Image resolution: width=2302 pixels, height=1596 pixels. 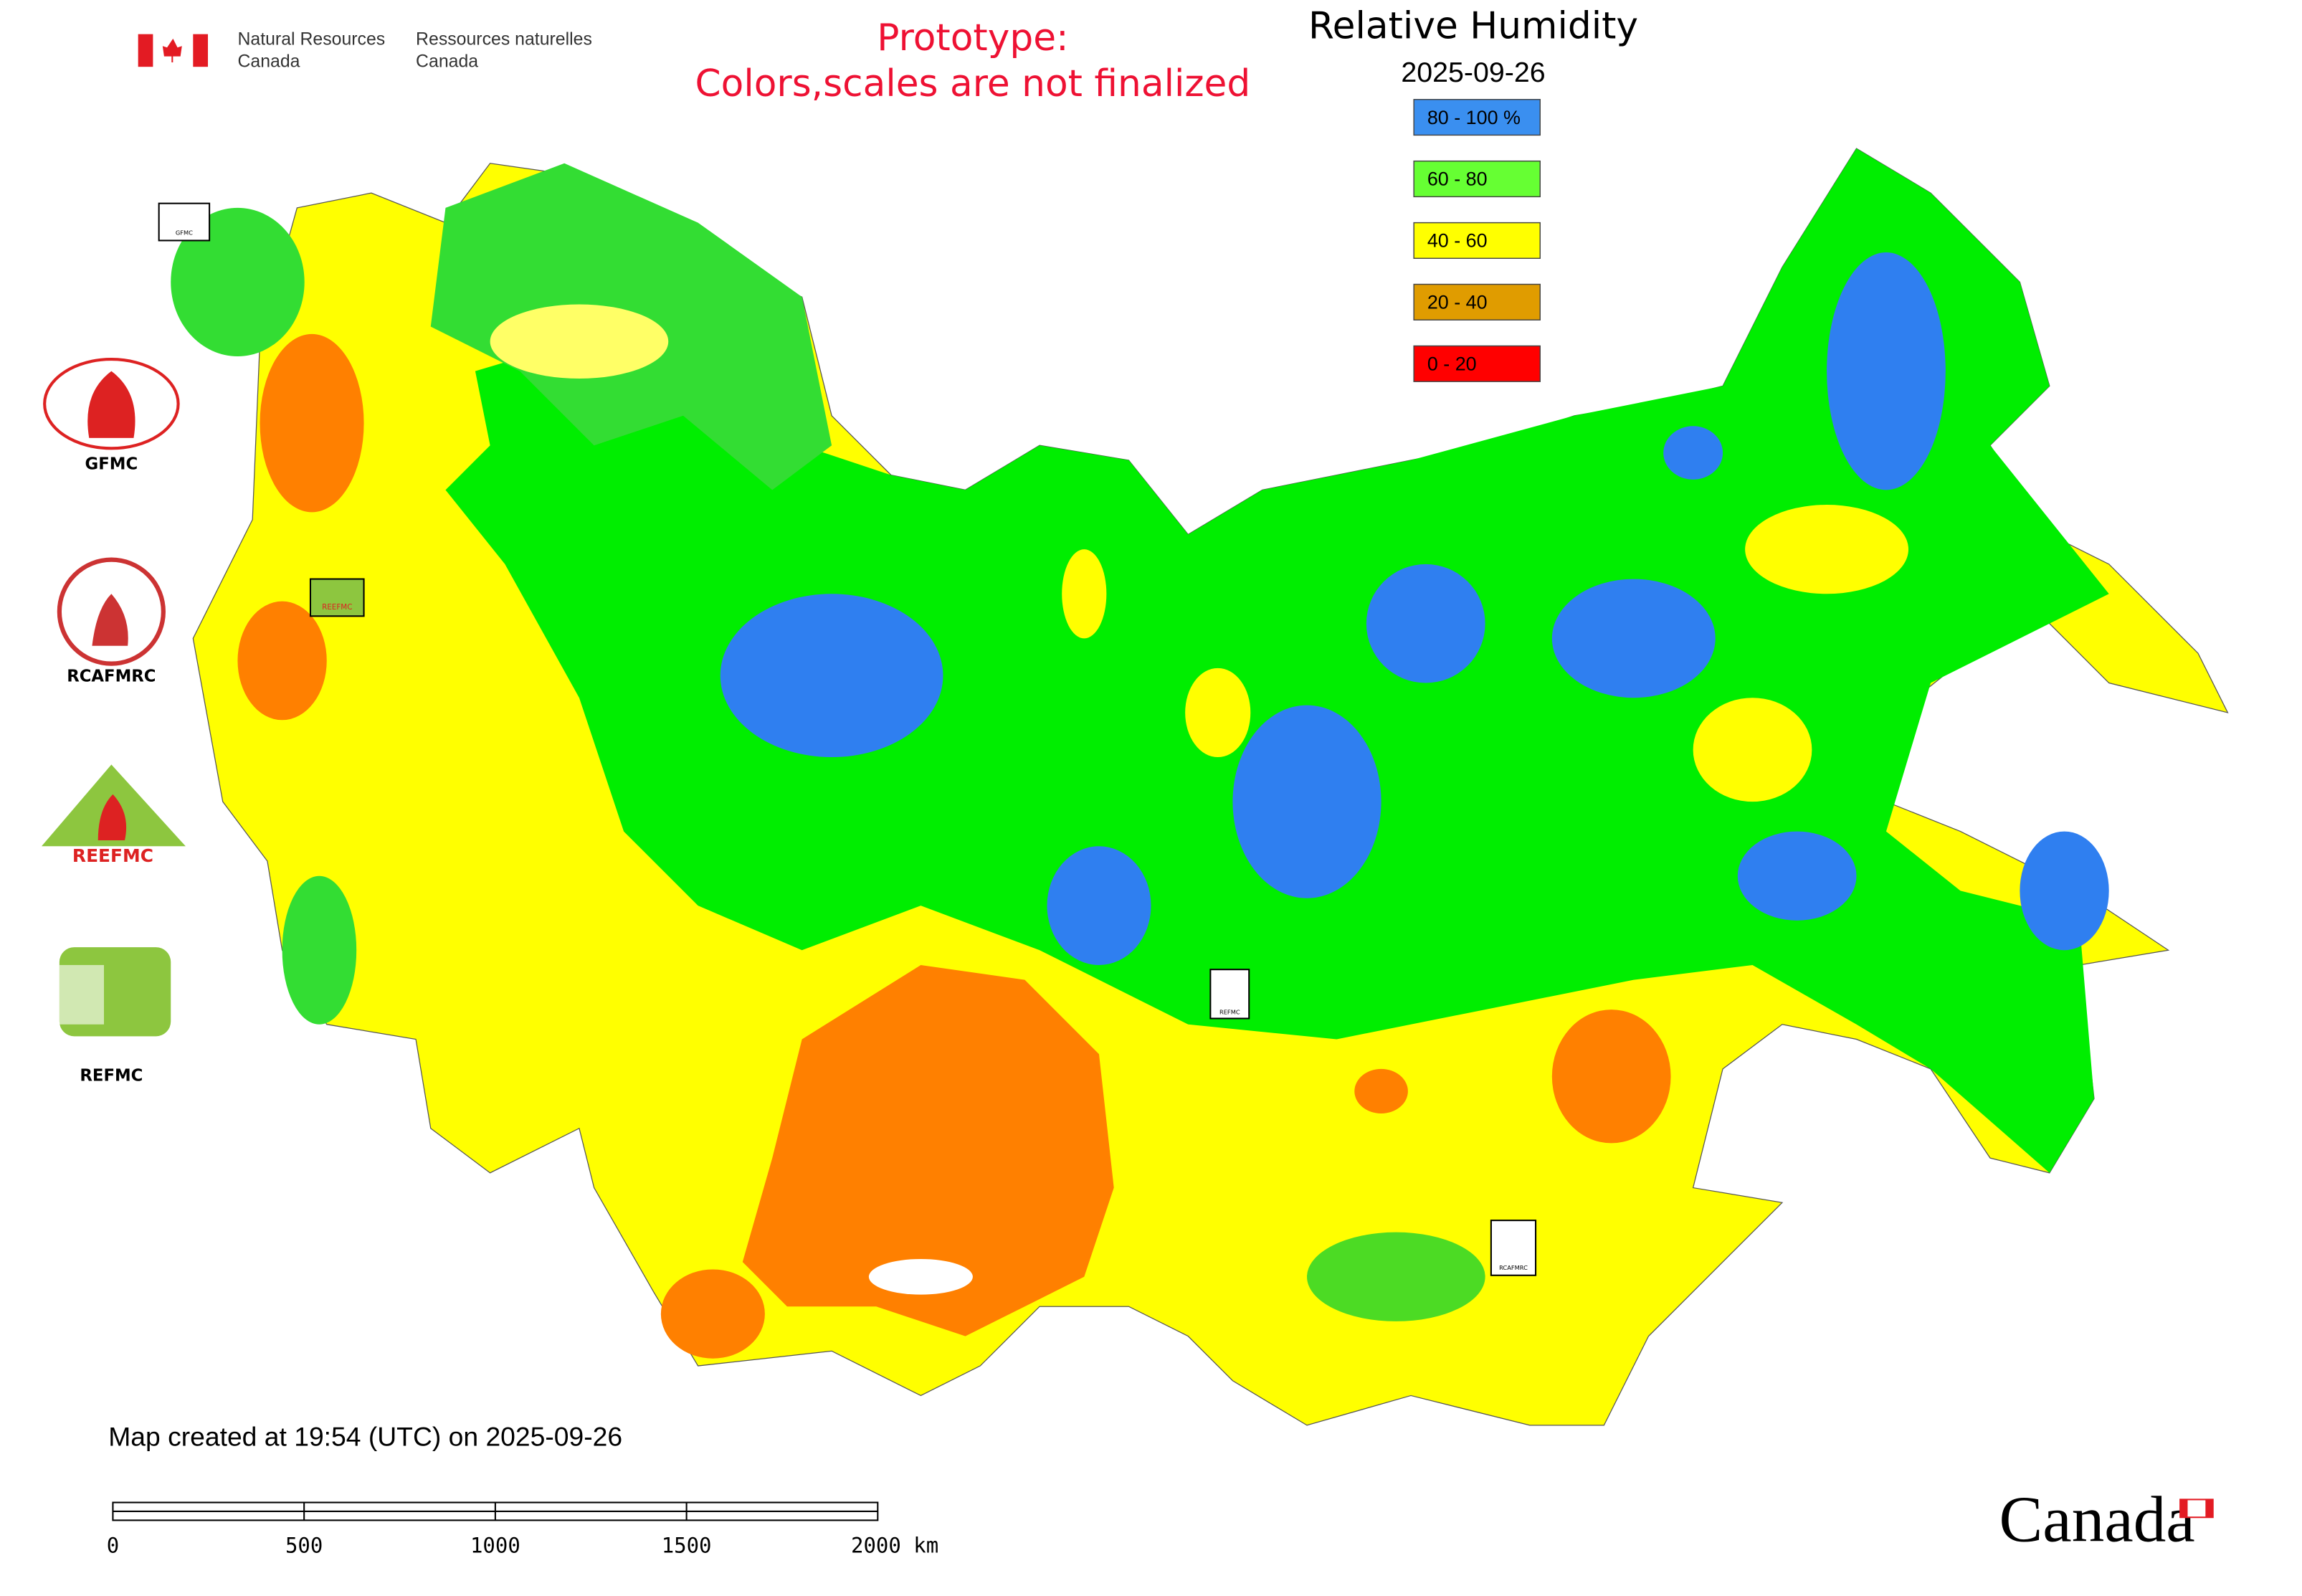 I want to click on scale-label: 1500, so click(x=687, y=1546).